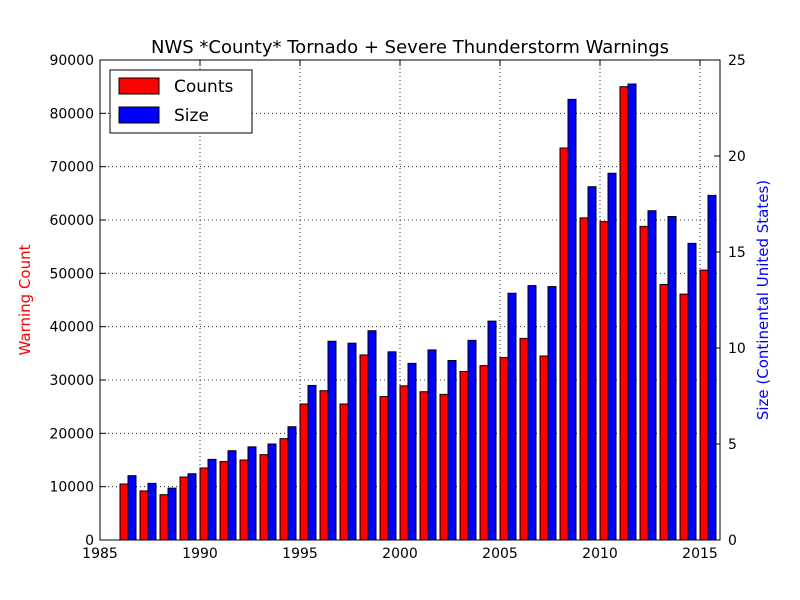  What do you see at coordinates (737, 61) in the screenshot?
I see `y-right-tick-label: 25` at bounding box center [737, 61].